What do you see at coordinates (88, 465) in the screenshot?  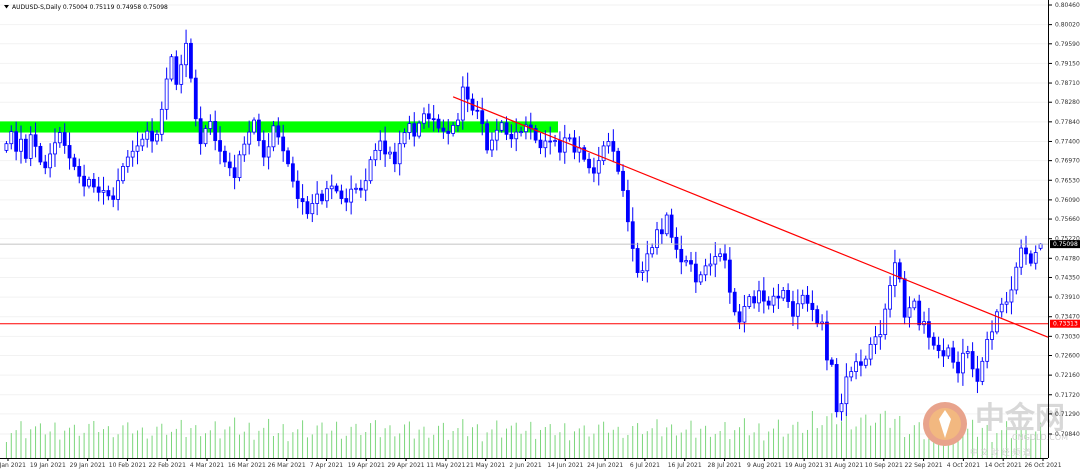 I see `date-tick-label: 29 Jan 2021` at bounding box center [88, 465].